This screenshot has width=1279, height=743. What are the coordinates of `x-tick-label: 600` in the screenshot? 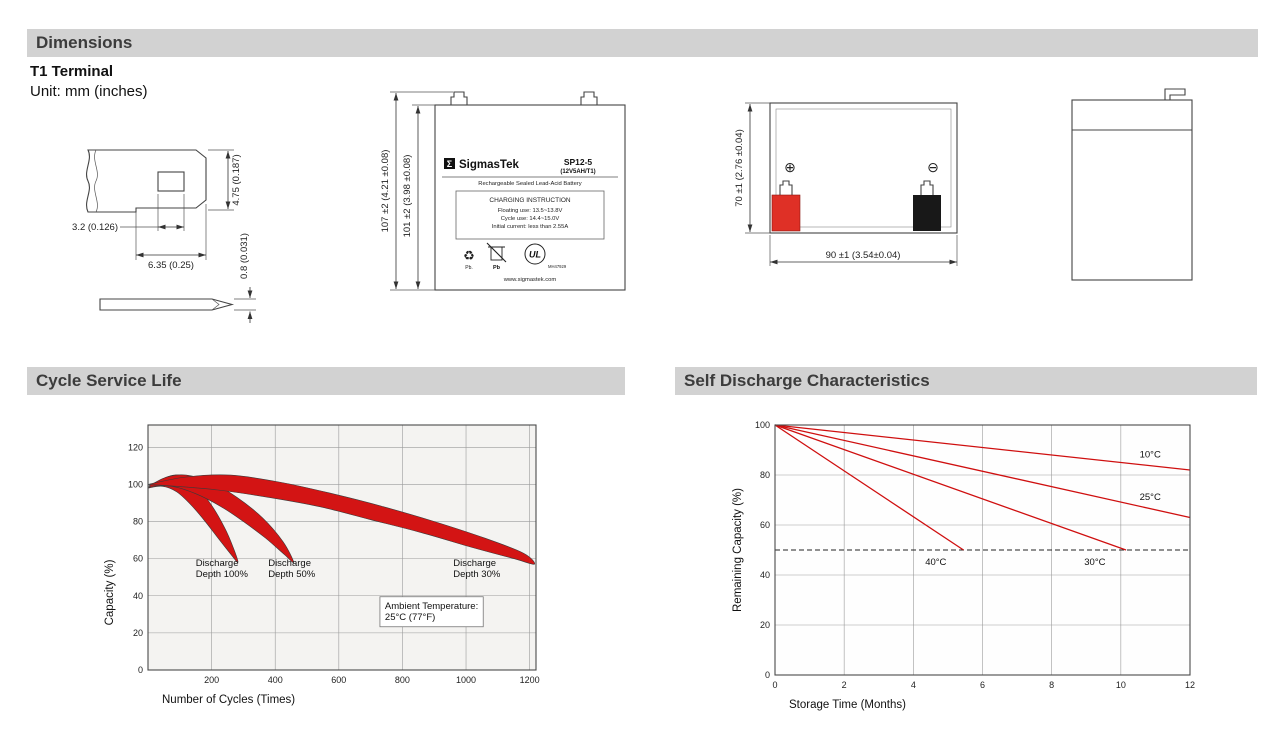 It's located at (338, 680).